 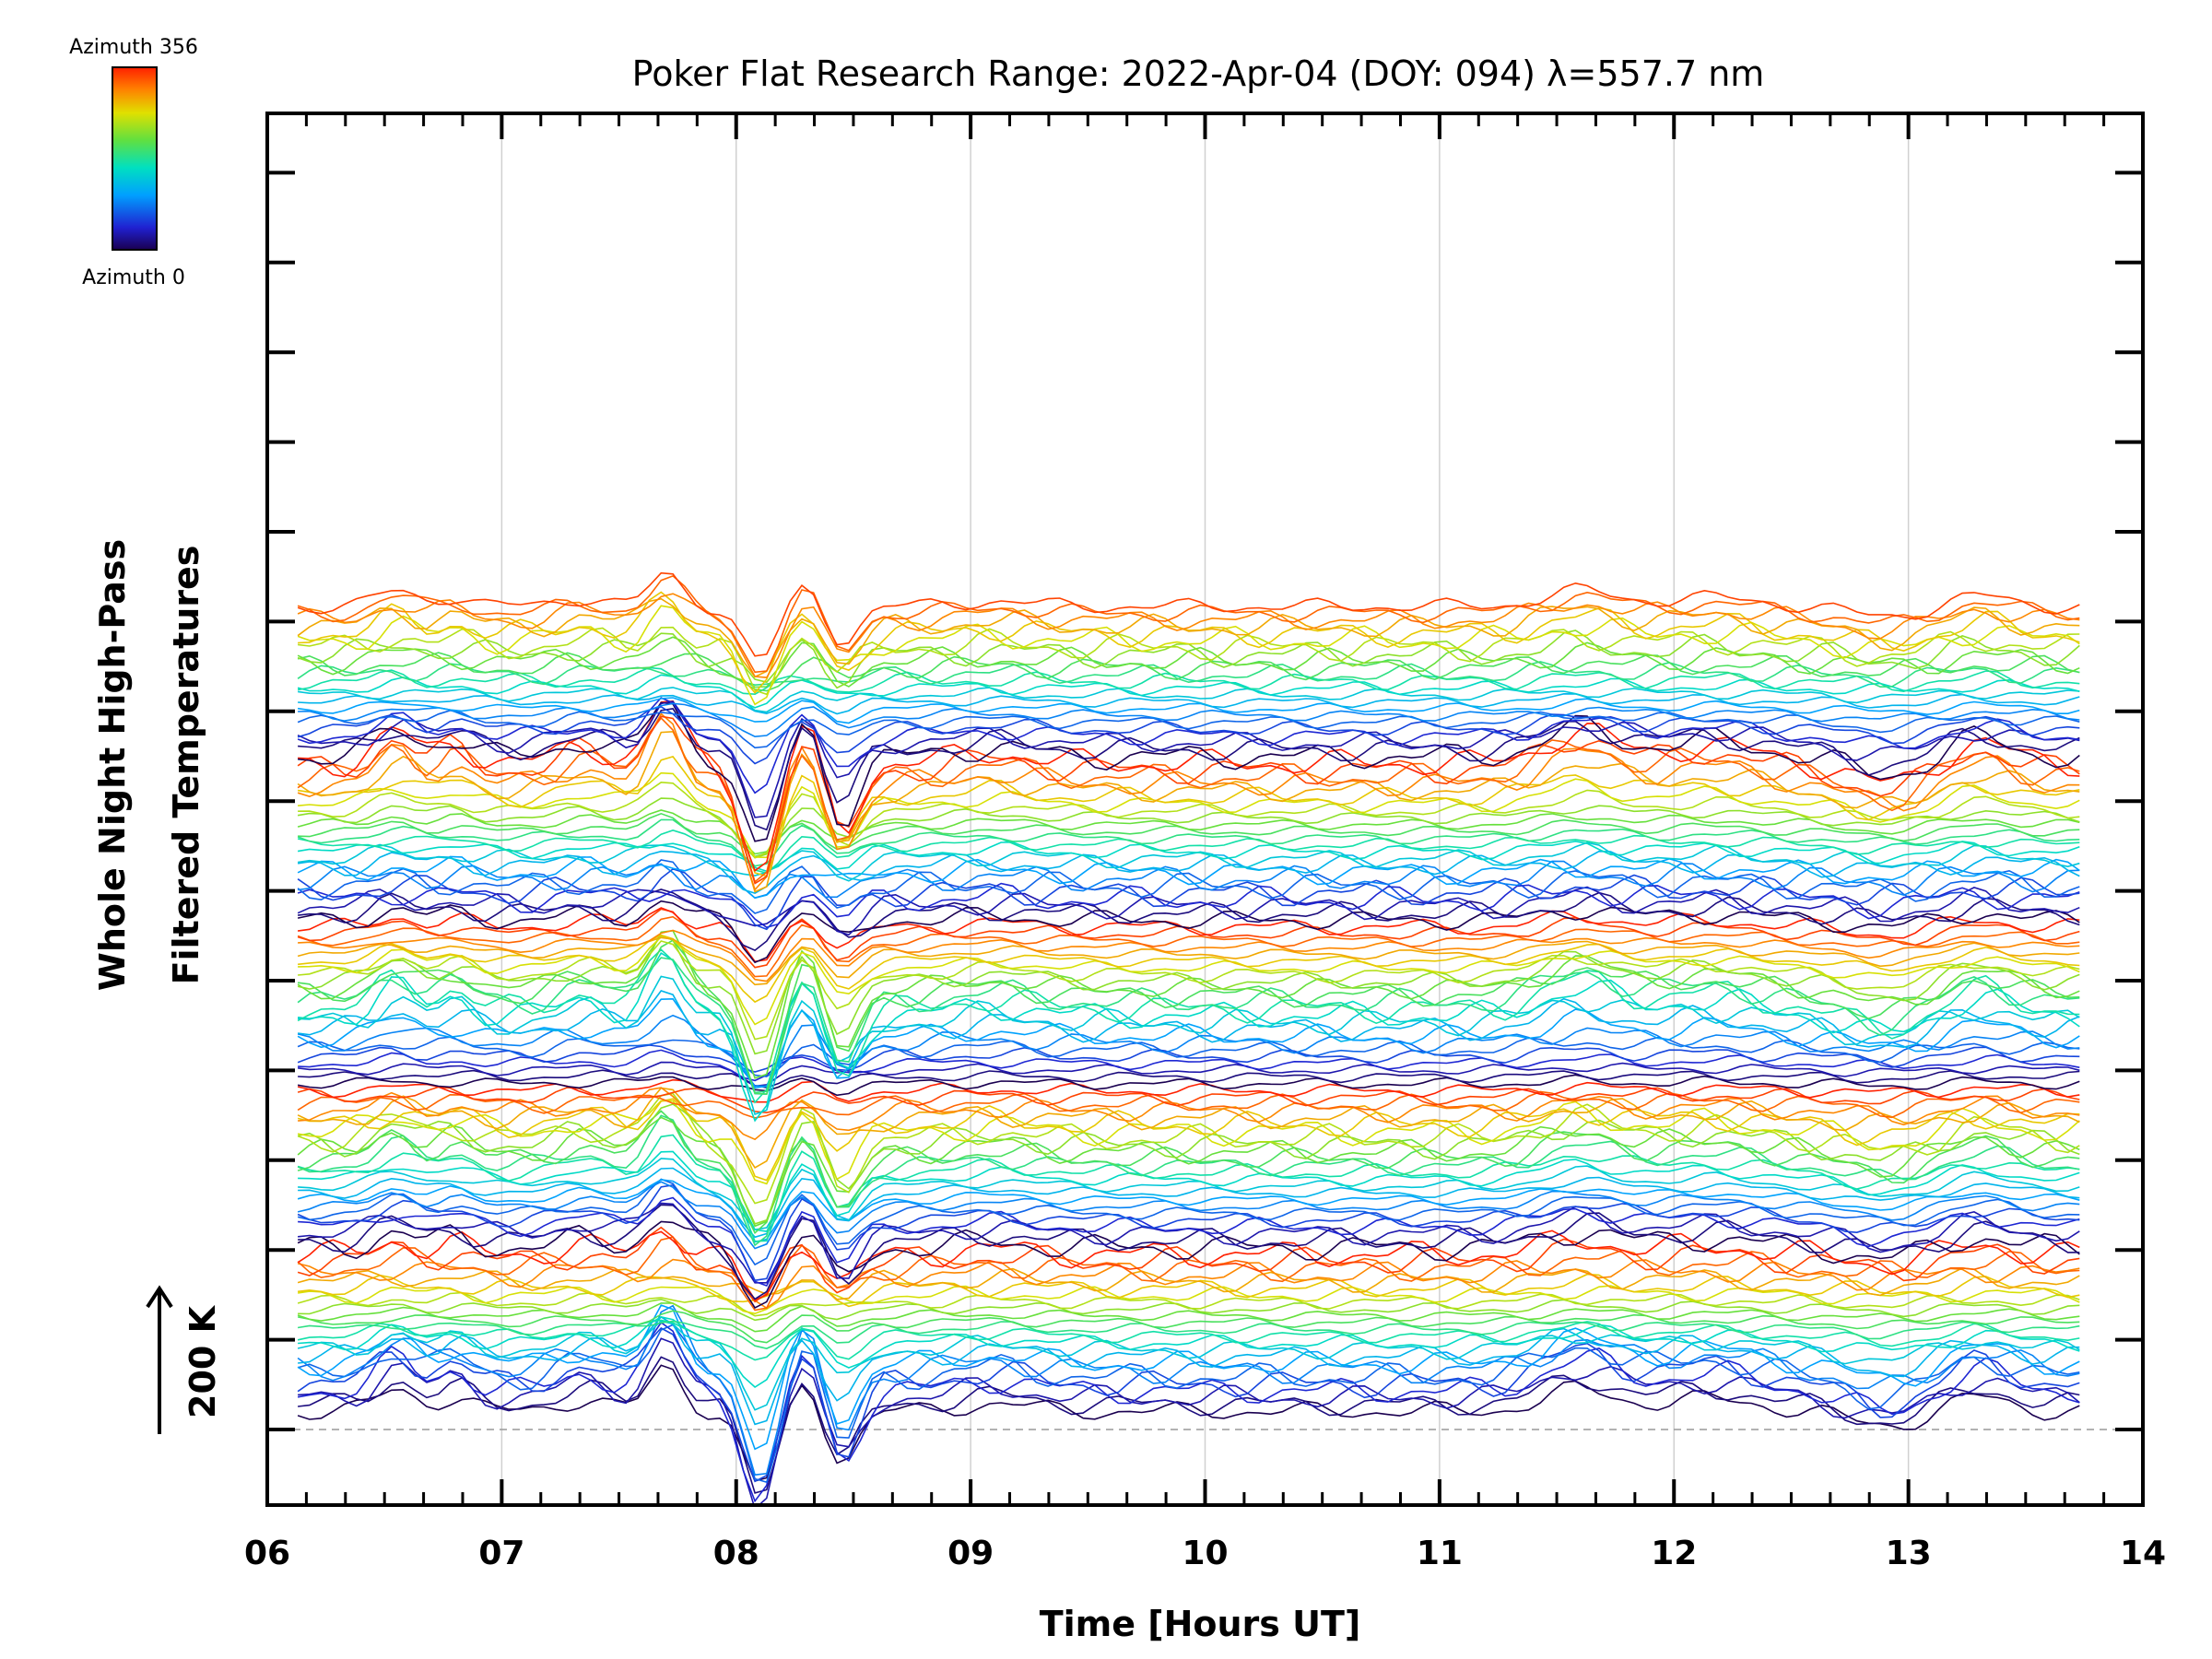 I want to click on colorbar-bottom-label: Azimuth 0, so click(x=133, y=277).